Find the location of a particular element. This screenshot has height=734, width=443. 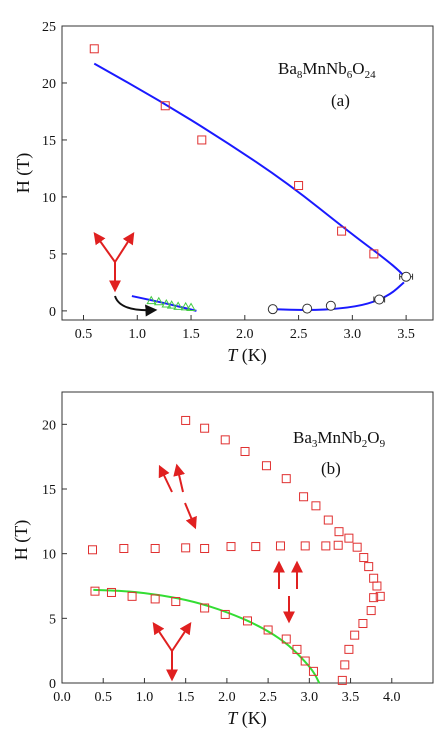

spin-arrow-up-right is located at coordinates (124, 247).